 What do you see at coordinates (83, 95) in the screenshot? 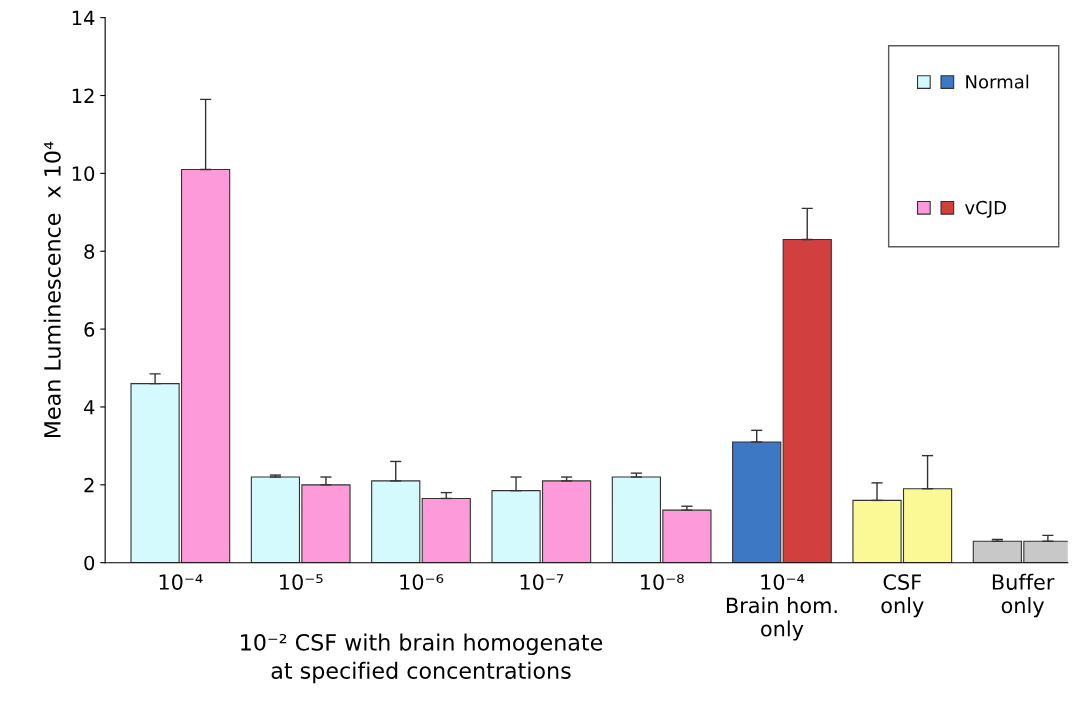
I see `y-tick-label: 12` at bounding box center [83, 95].